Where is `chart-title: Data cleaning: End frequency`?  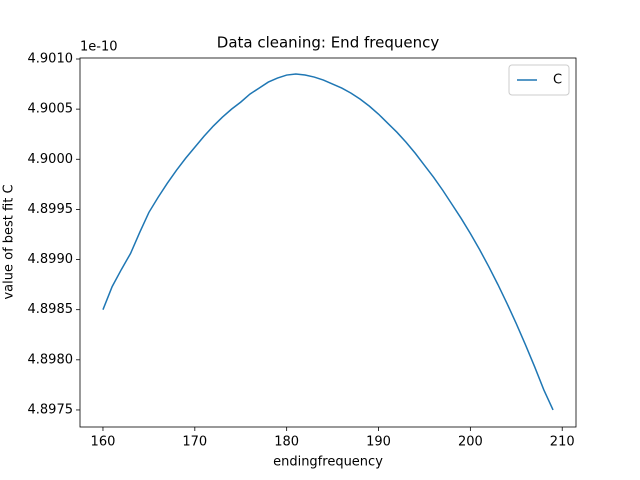
chart-title: Data cleaning: End frequency is located at coordinates (328, 43).